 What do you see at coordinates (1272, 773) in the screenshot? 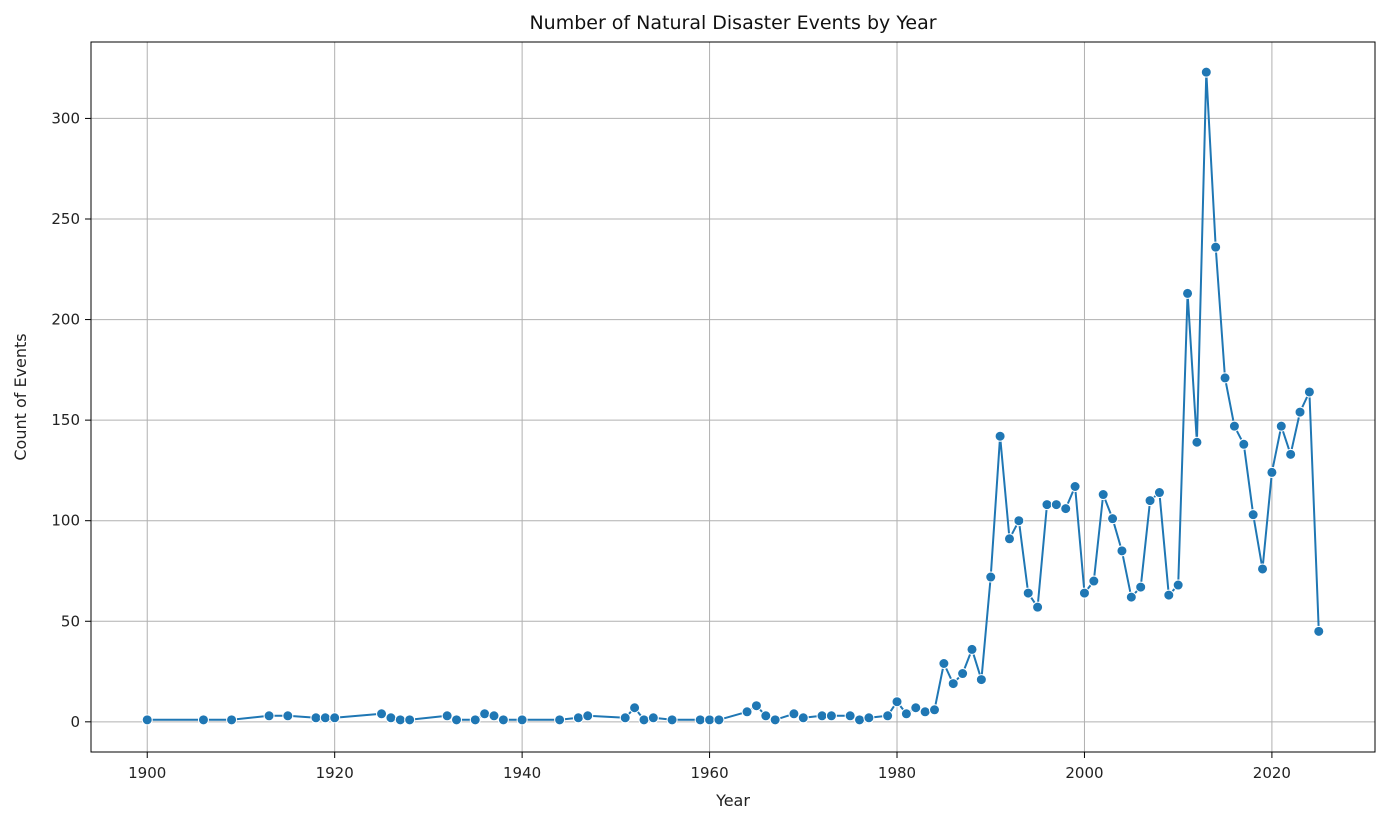
I see `x-tick-label: 2020` at bounding box center [1272, 773].